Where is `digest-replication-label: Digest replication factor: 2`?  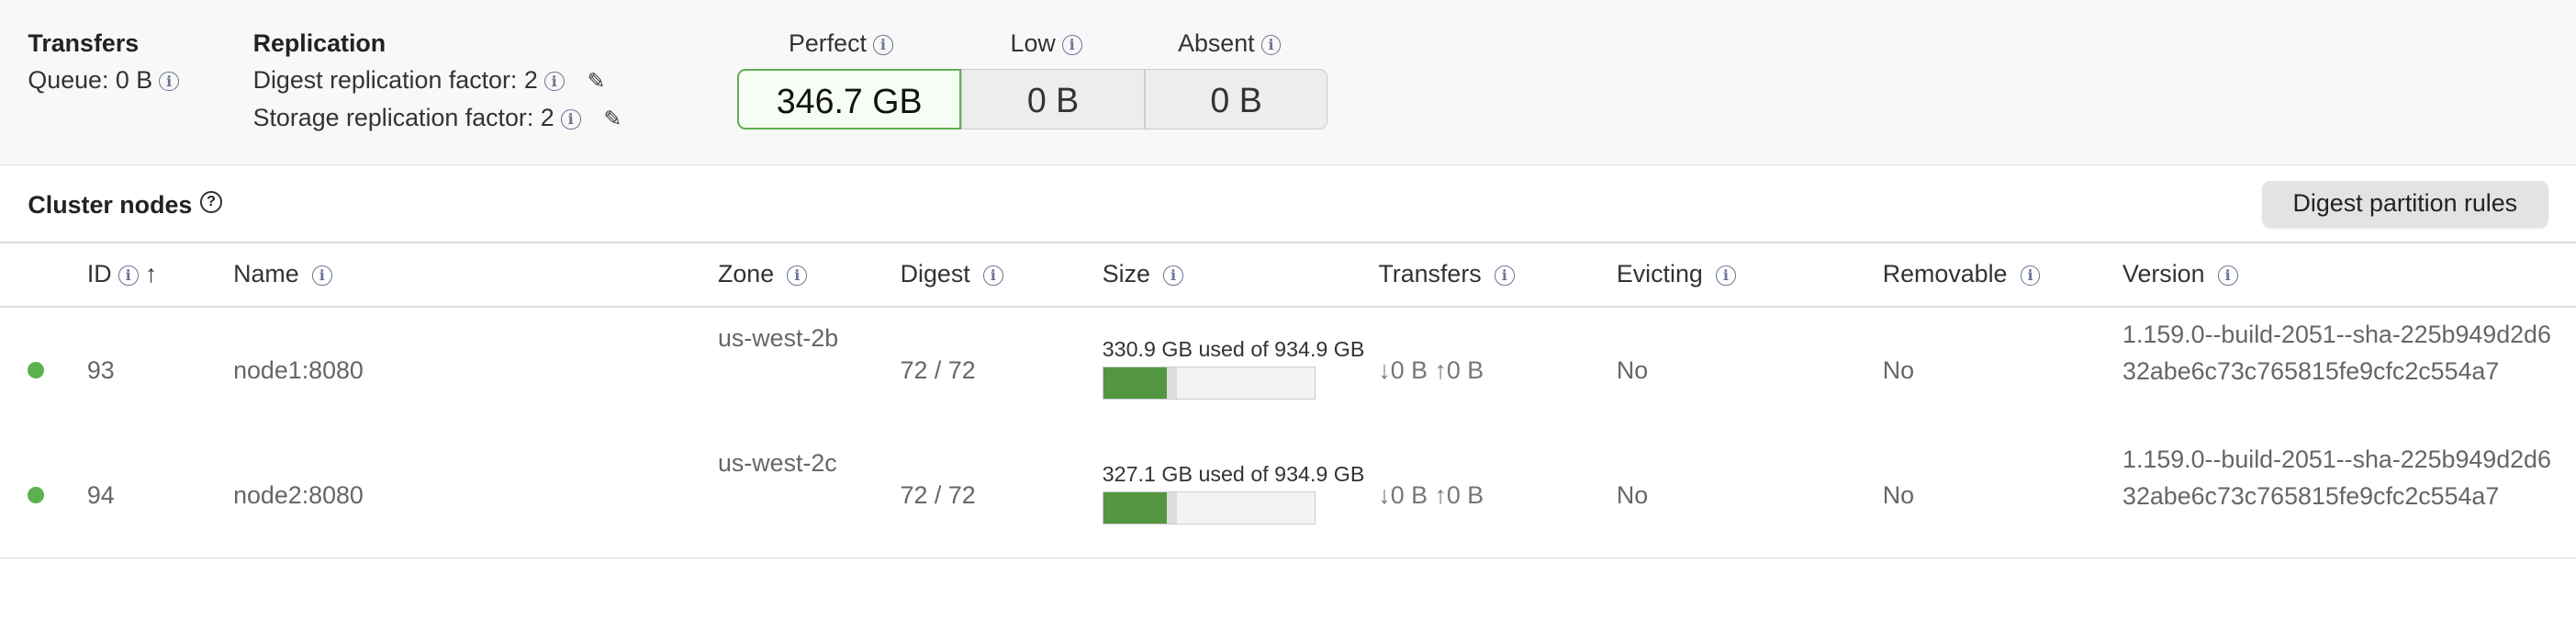 digest-replication-label: Digest replication factor: 2 is located at coordinates (395, 79).